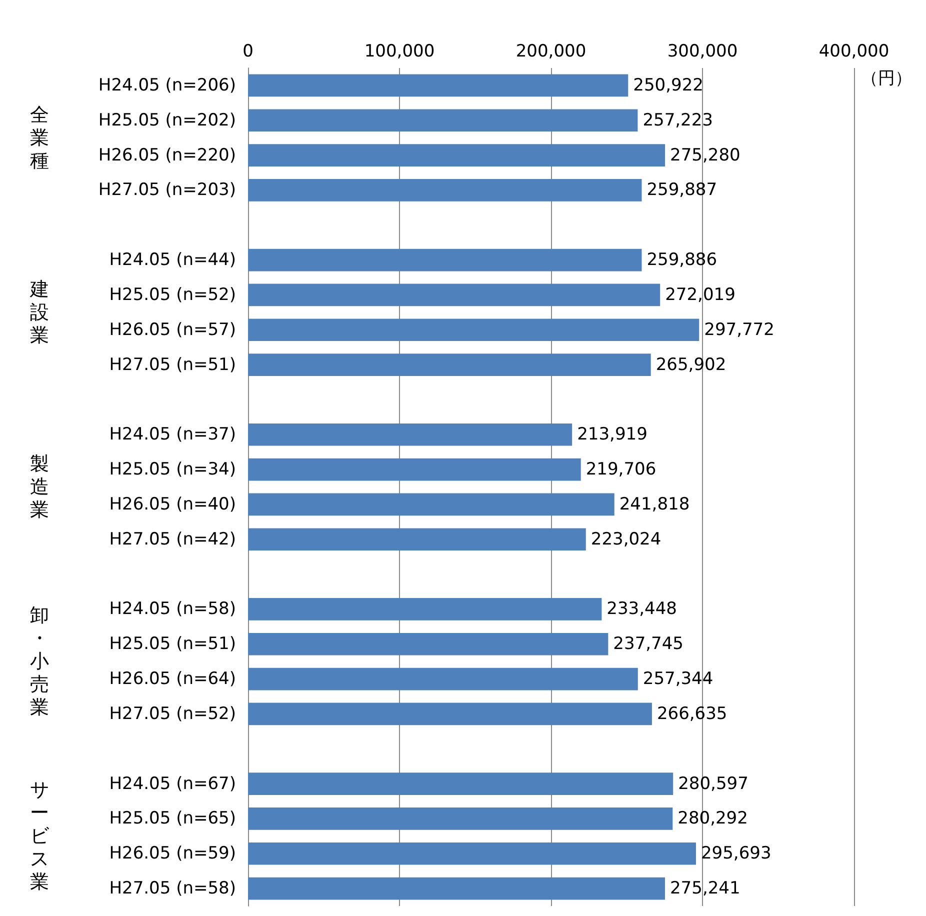  I want to click on data-label: 259,887, so click(682, 190).